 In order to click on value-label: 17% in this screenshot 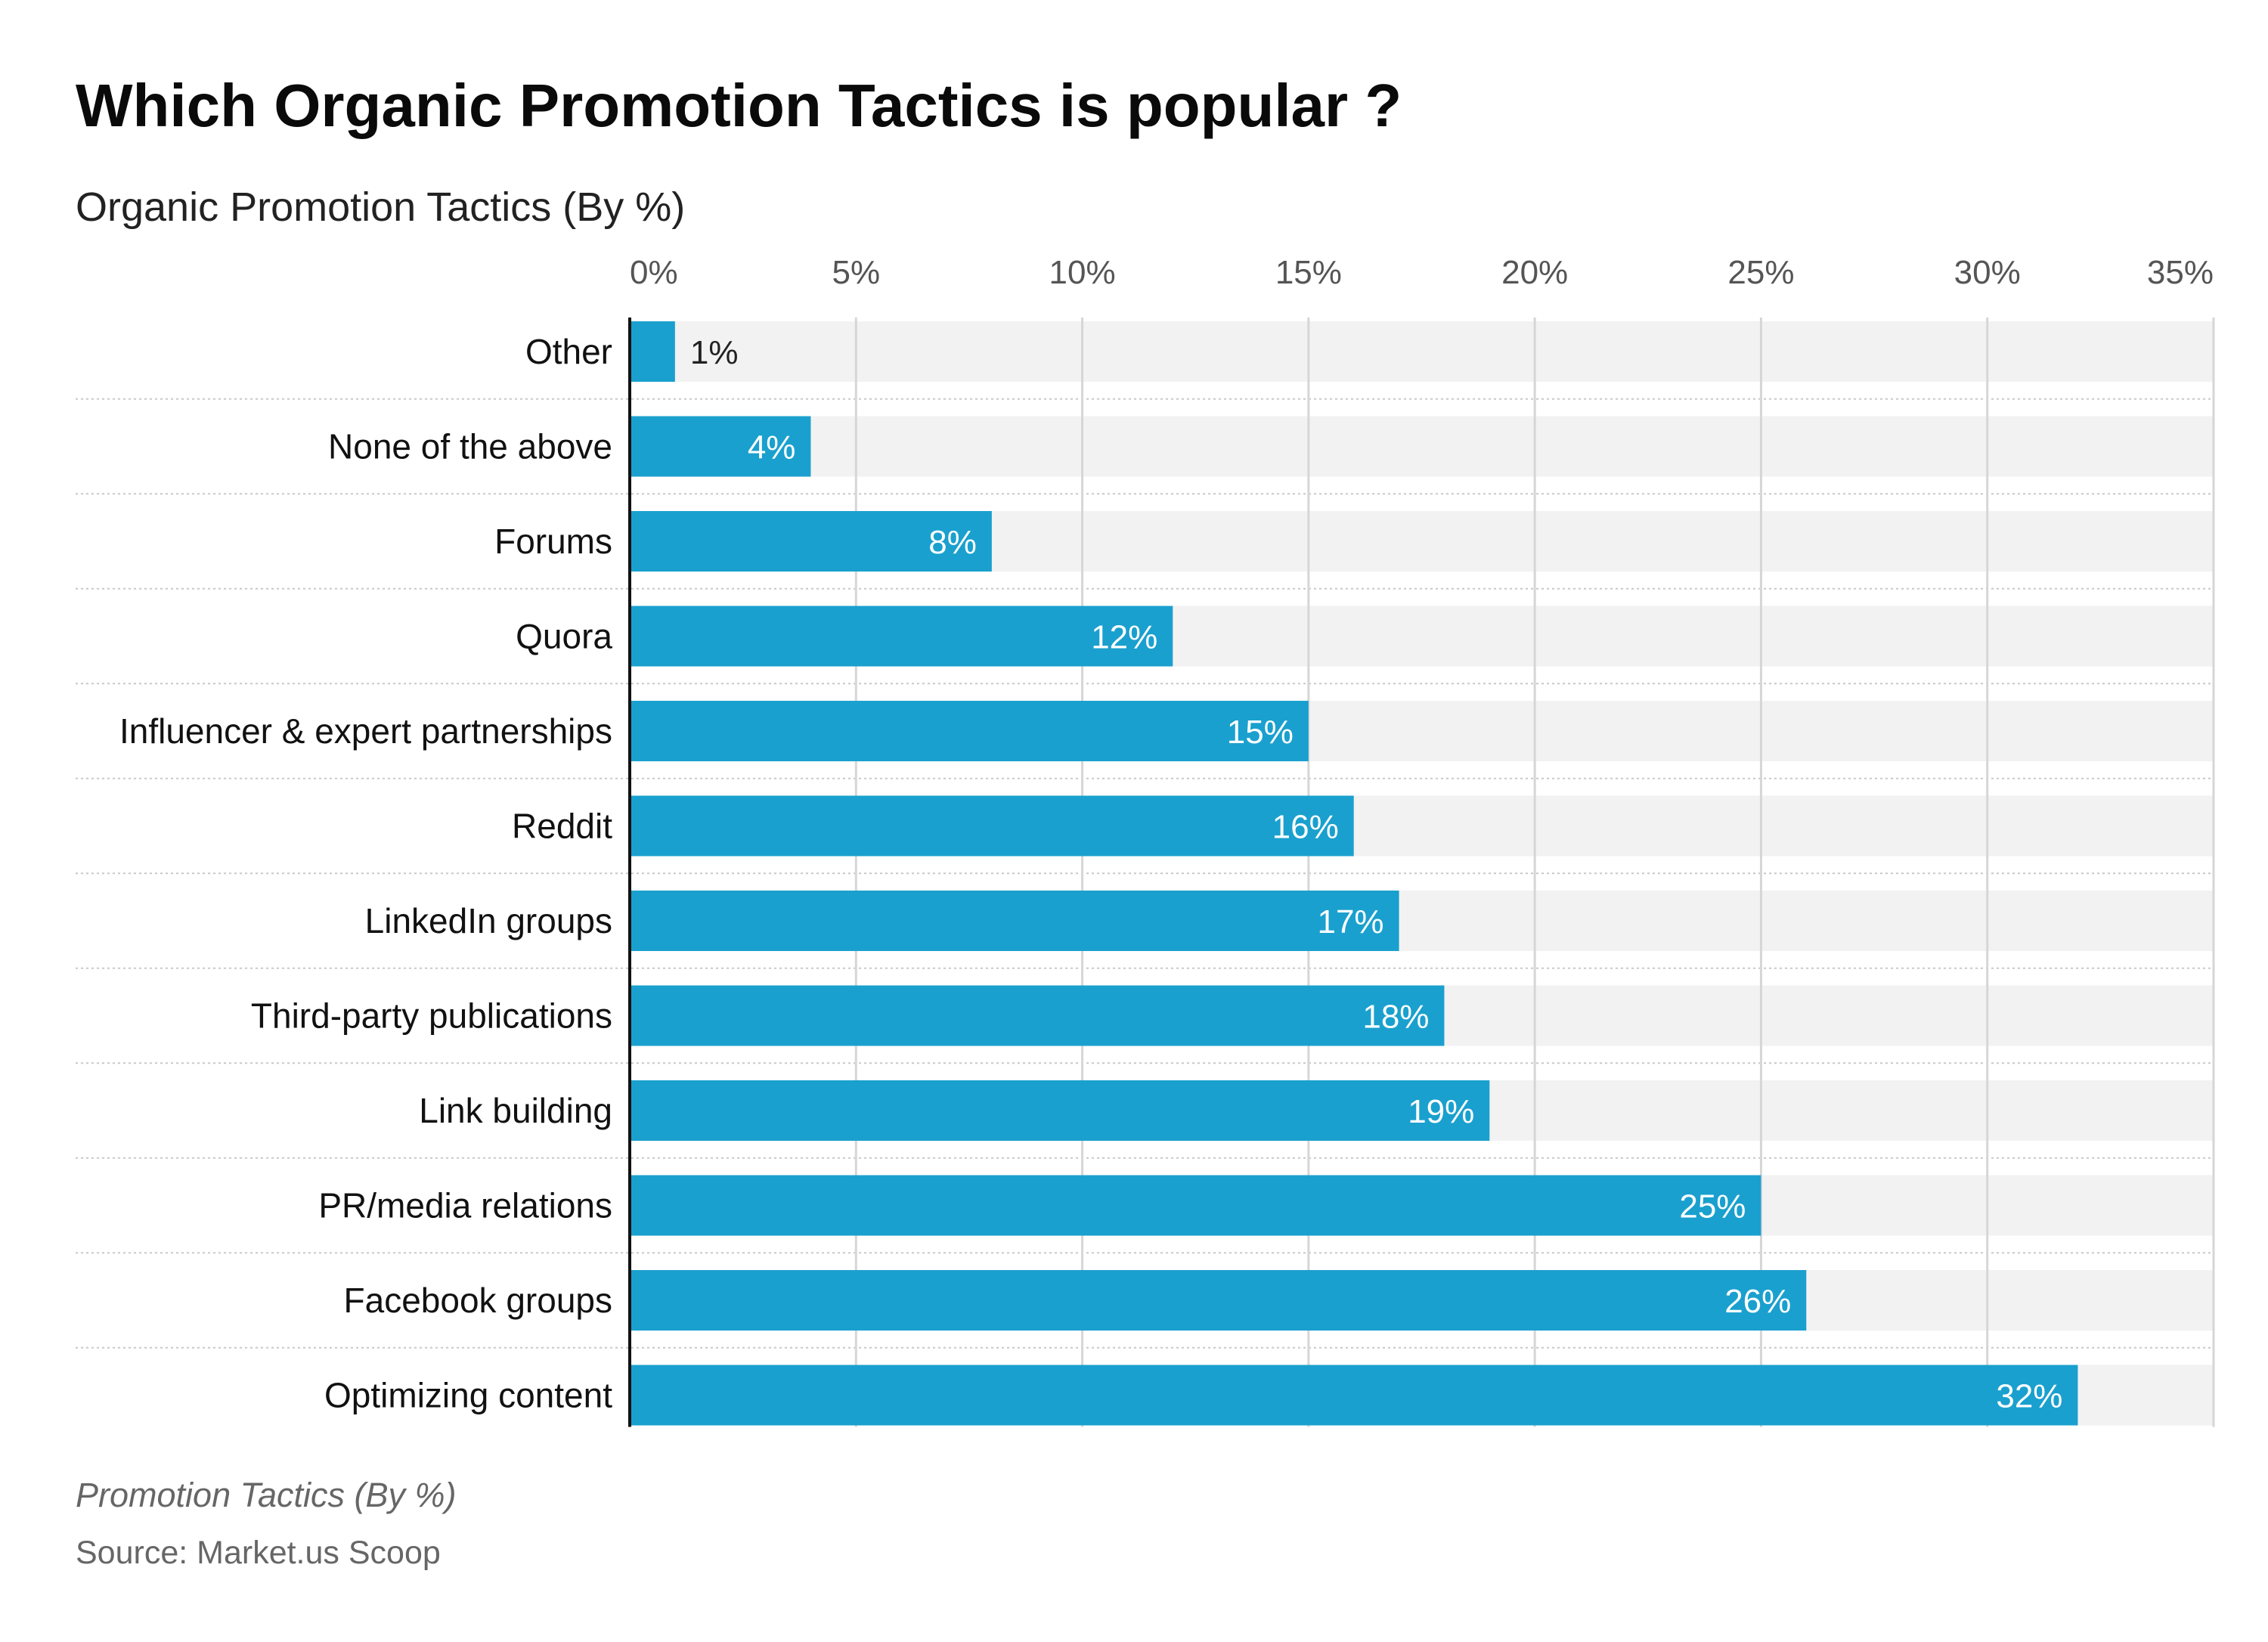, I will do `click(1350, 922)`.